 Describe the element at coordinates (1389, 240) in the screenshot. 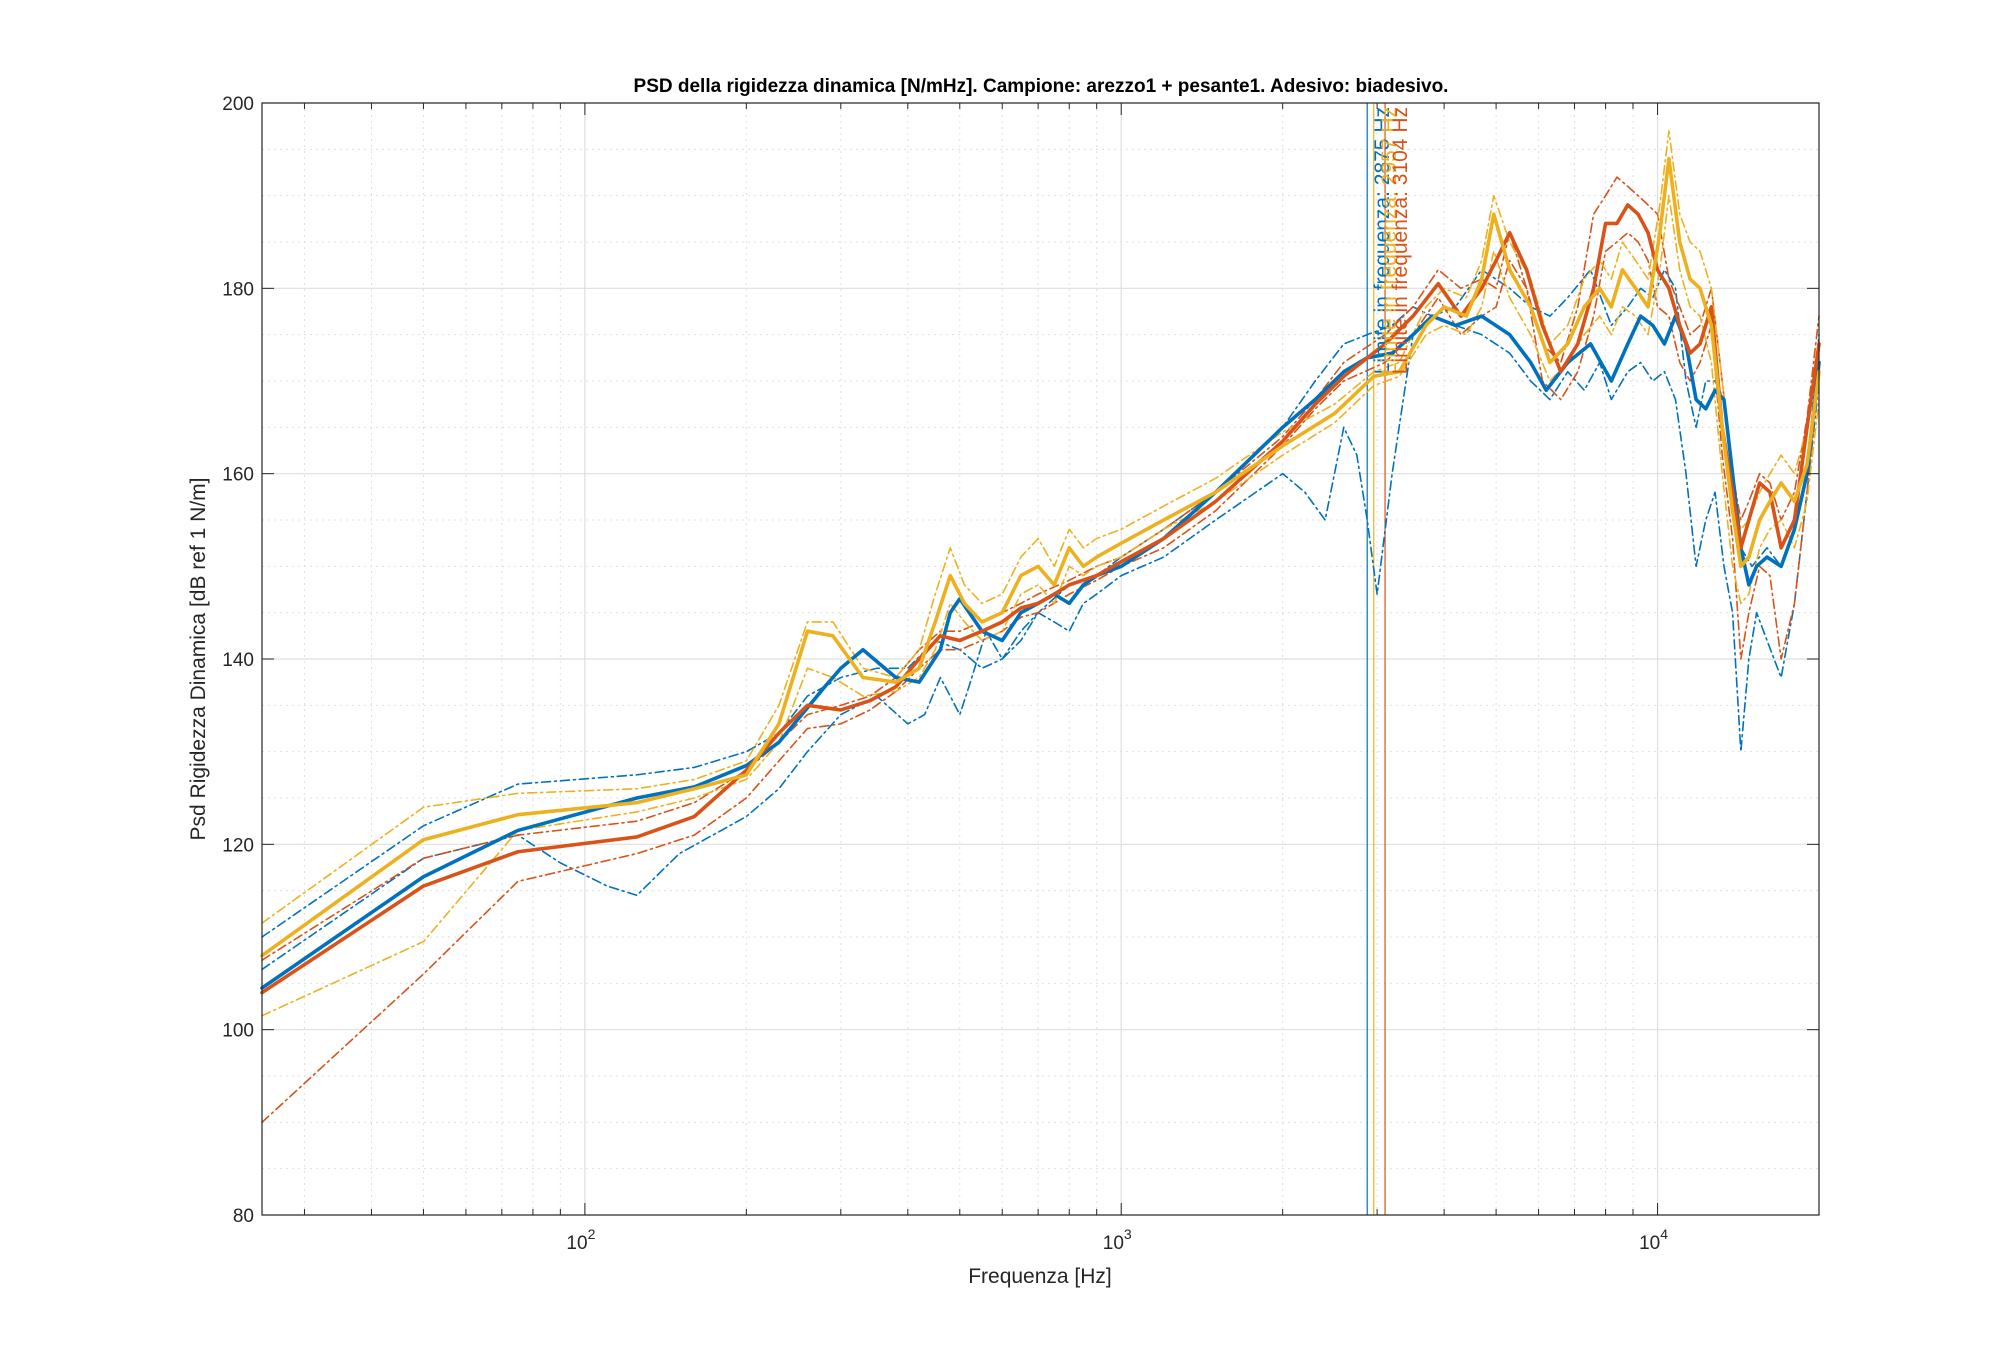

I see `frequency-limit-label: Limite in frequenza: 2957 Hz` at that location.